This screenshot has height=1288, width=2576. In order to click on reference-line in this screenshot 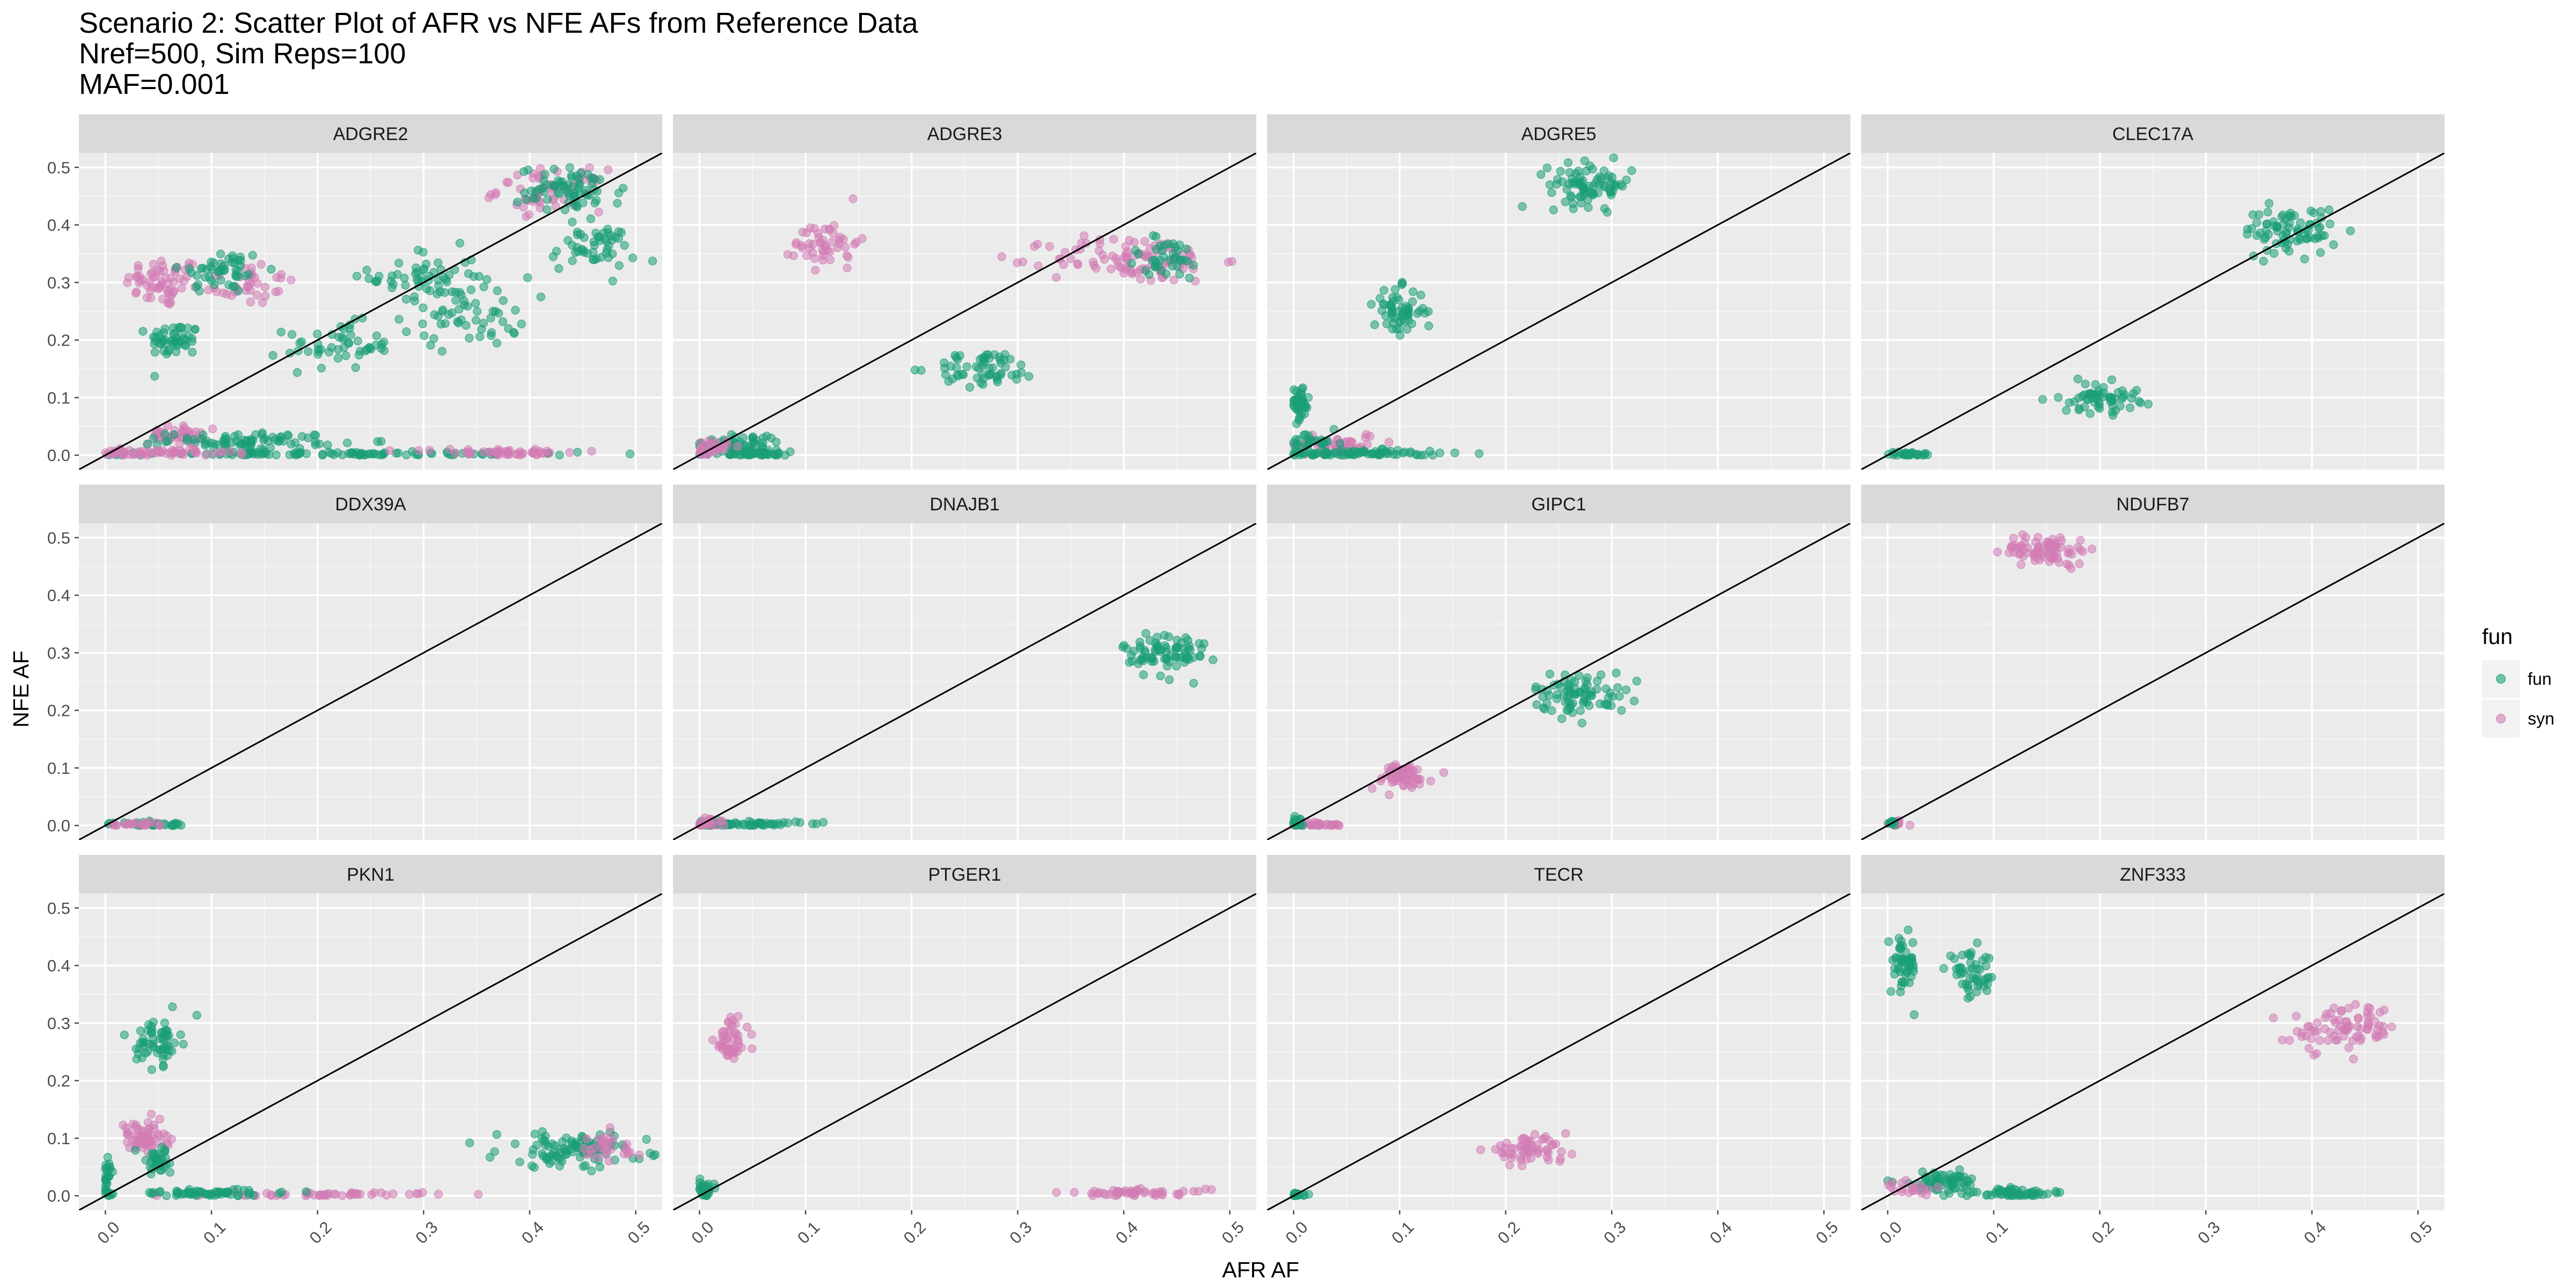, I will do `click(370, 311)`.